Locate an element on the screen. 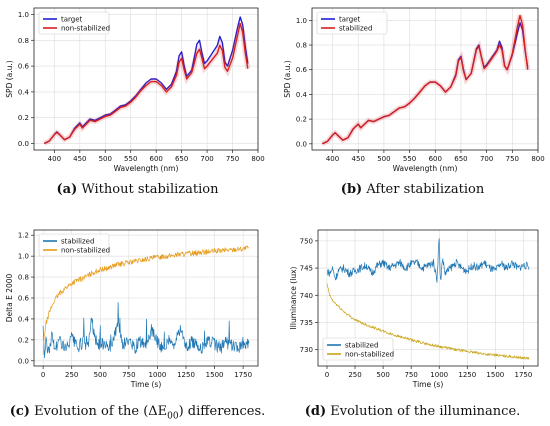 This screenshot has height=426, width=550. caption-b-letter: (b) is located at coordinates (351, 189).